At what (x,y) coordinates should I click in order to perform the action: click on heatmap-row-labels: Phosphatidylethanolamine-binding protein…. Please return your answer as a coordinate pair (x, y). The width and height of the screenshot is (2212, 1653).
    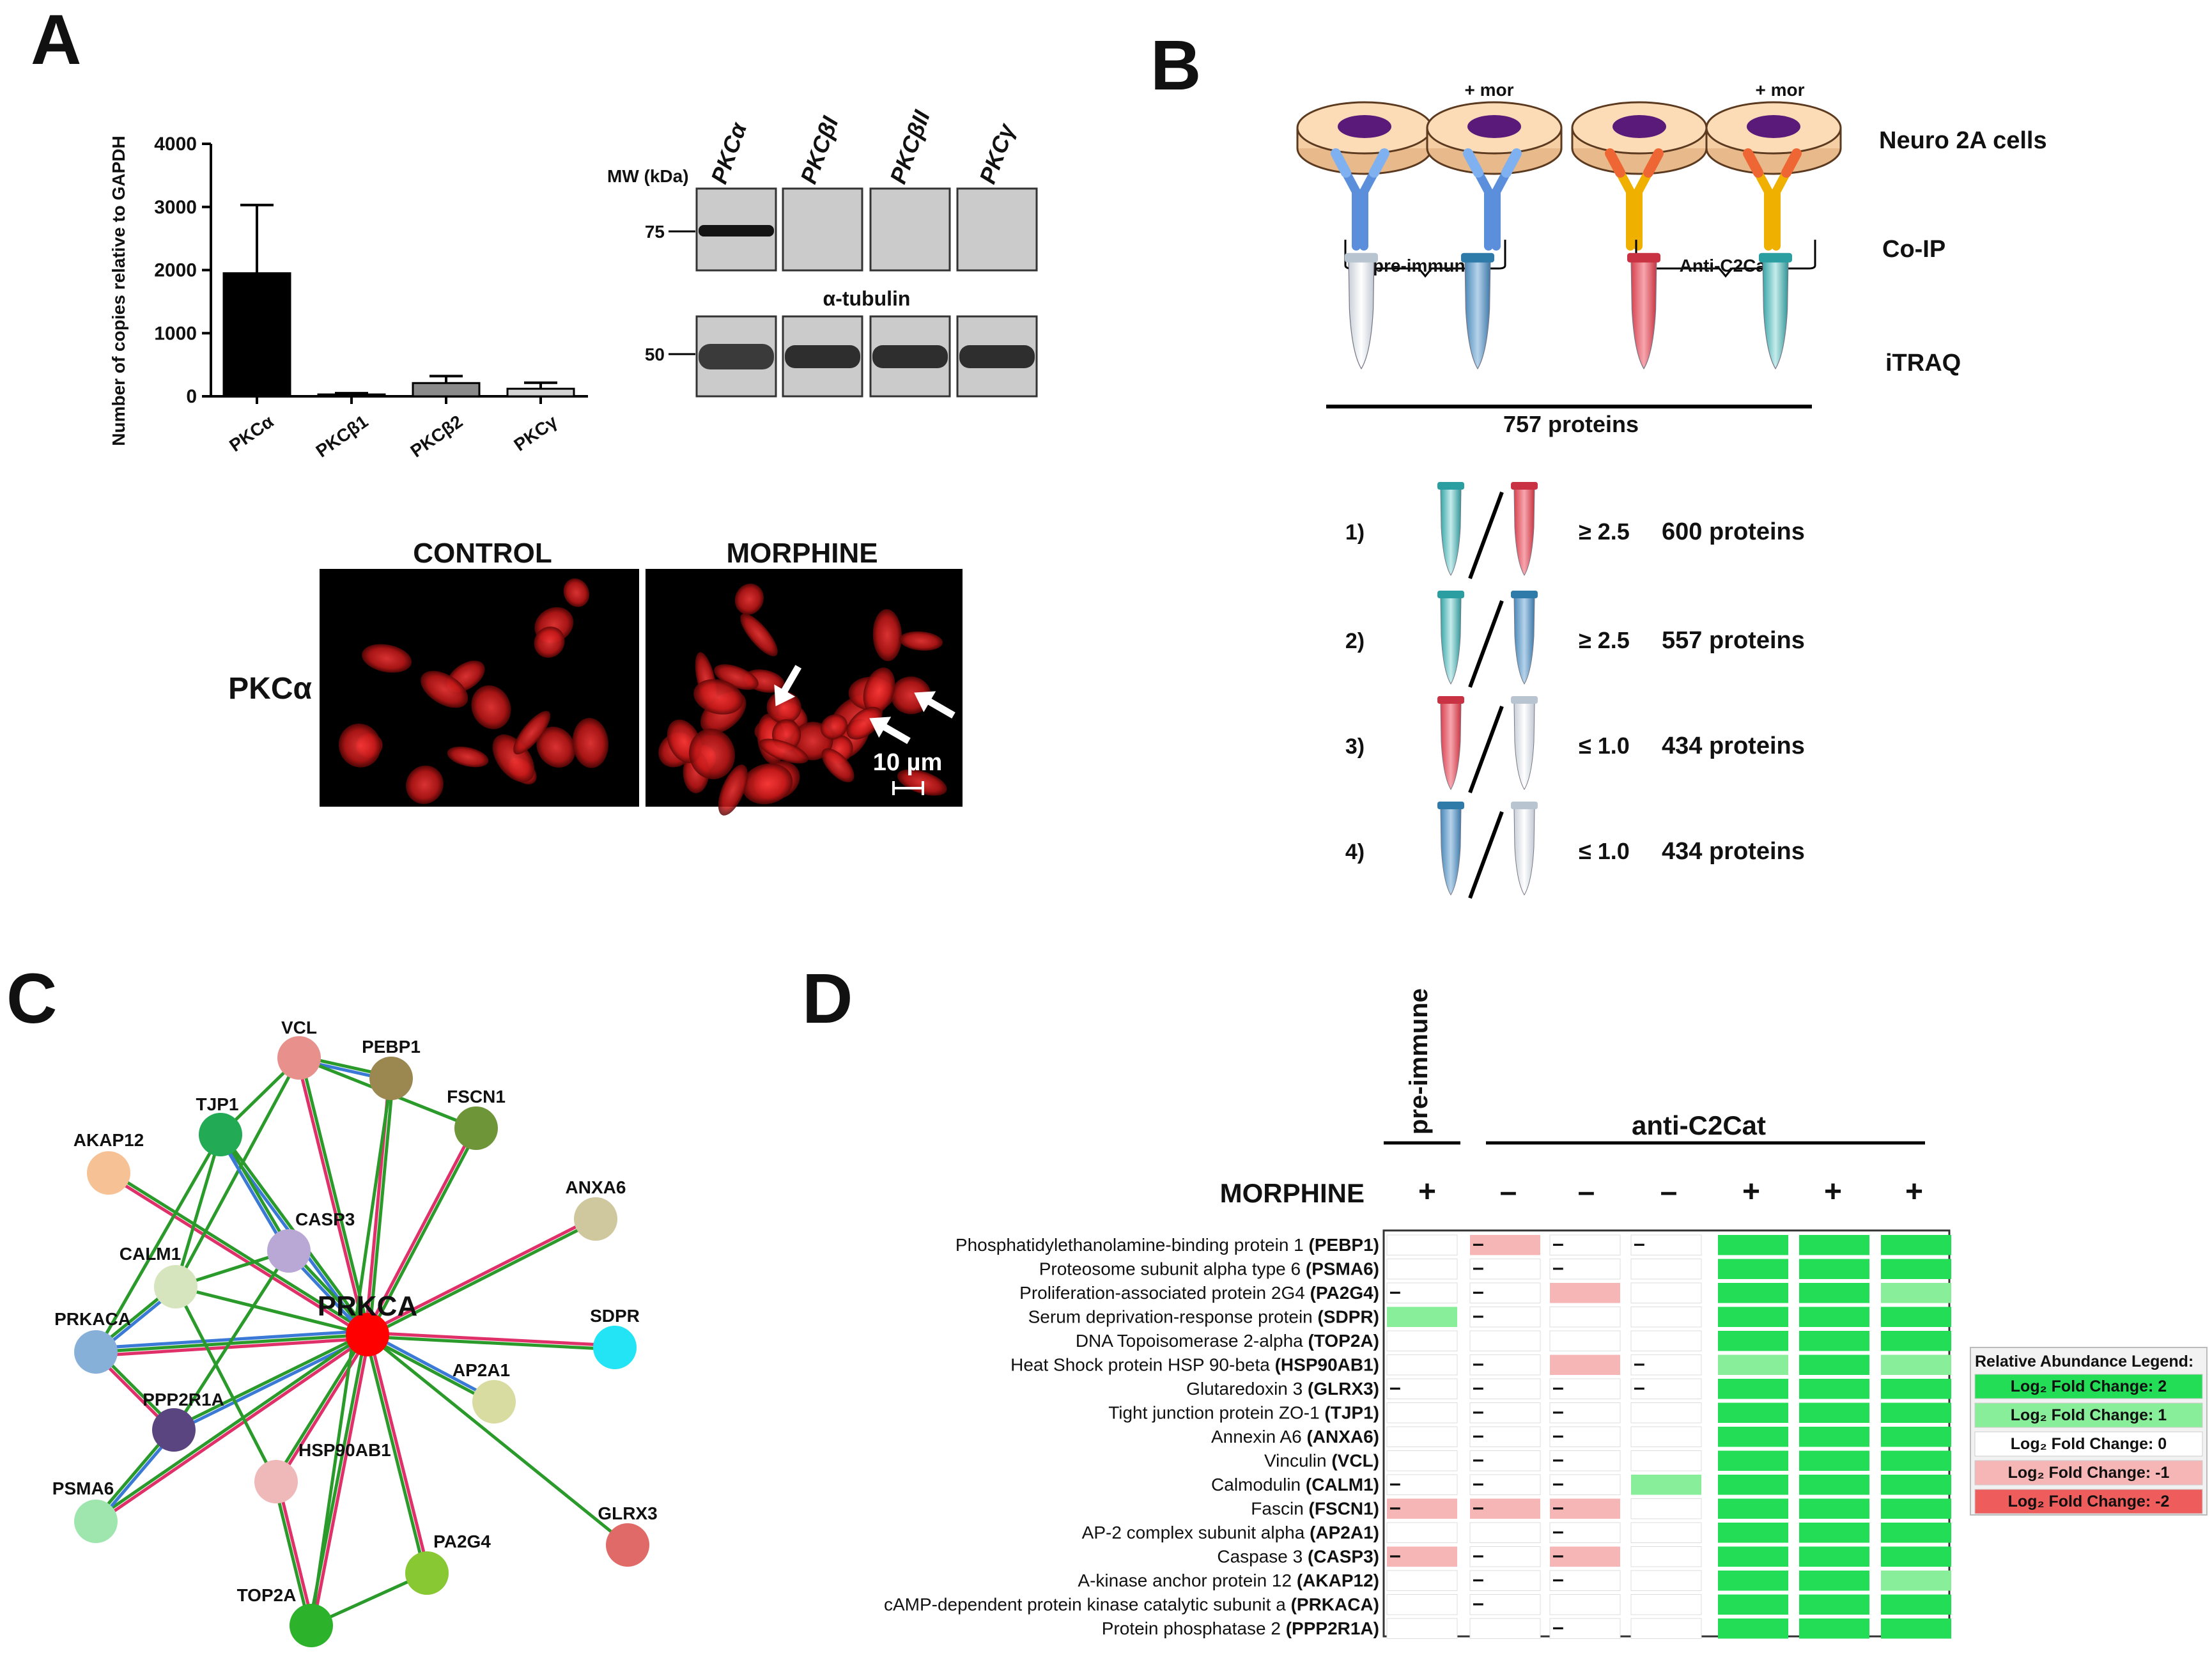
    Looking at the image, I should click on (1132, 1437).